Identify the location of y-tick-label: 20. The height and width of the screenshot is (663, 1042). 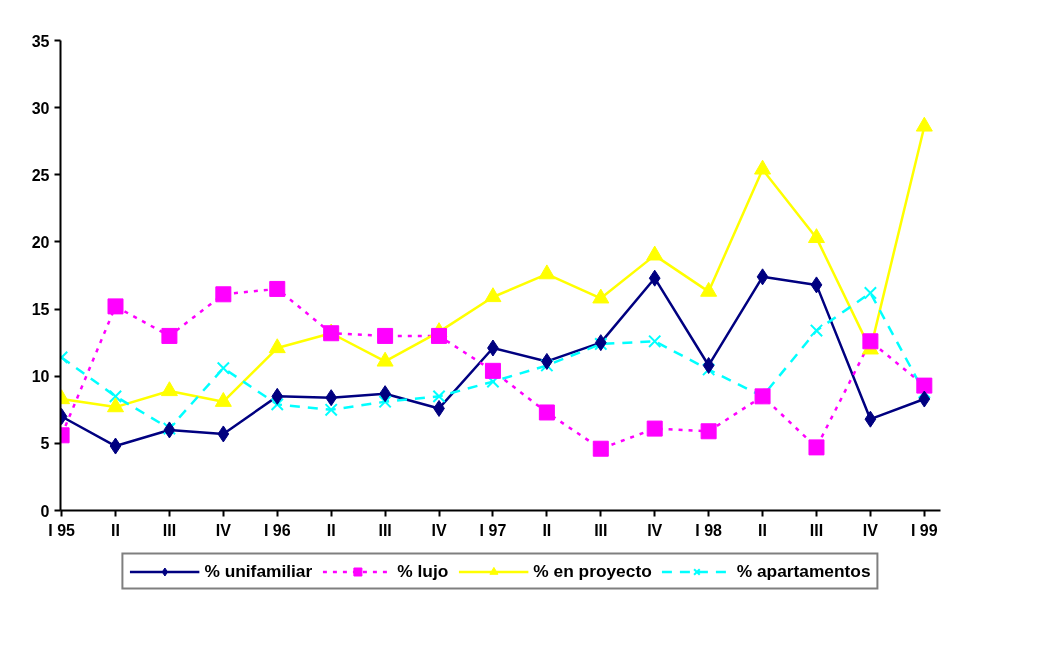
(40, 242).